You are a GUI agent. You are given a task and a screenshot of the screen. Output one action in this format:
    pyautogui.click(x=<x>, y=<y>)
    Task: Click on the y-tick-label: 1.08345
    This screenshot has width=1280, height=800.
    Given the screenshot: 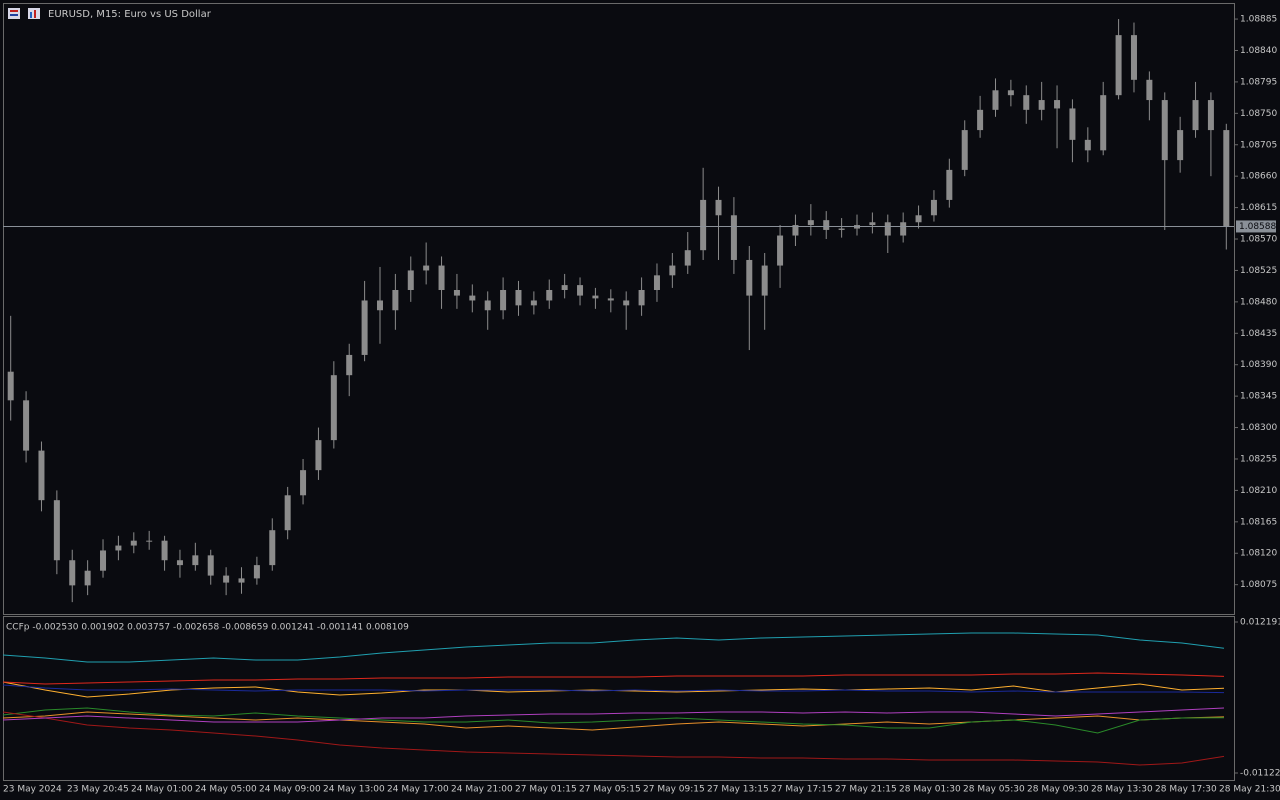 What is the action you would take?
    pyautogui.click(x=1258, y=397)
    